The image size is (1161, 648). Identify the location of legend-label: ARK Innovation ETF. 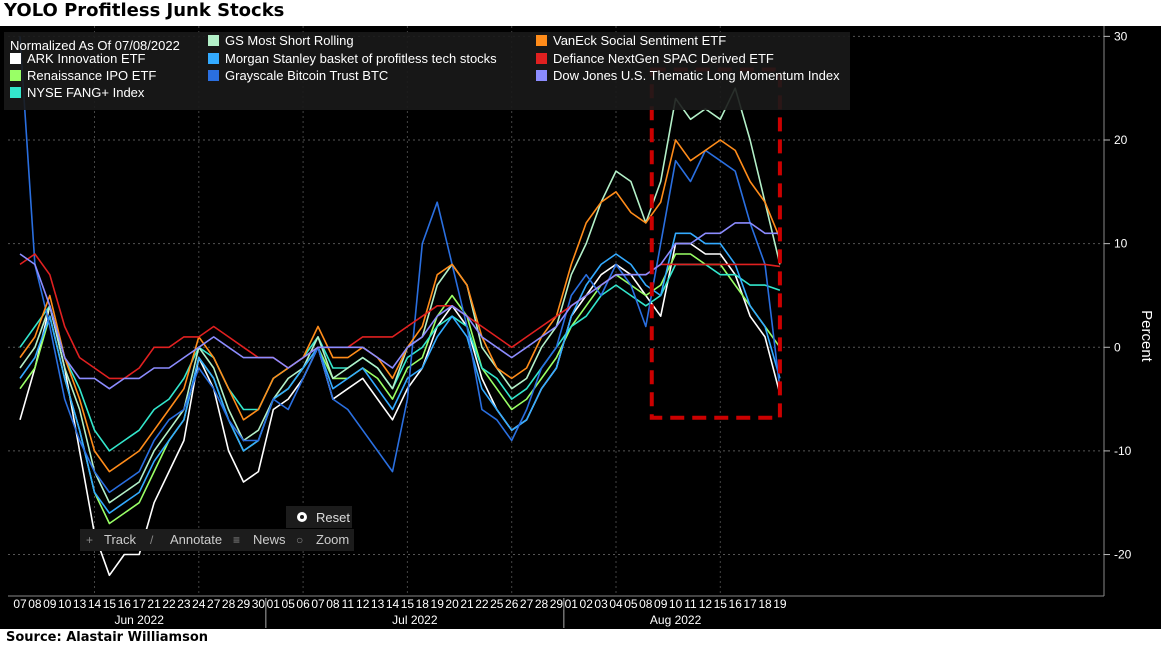
(86, 58).